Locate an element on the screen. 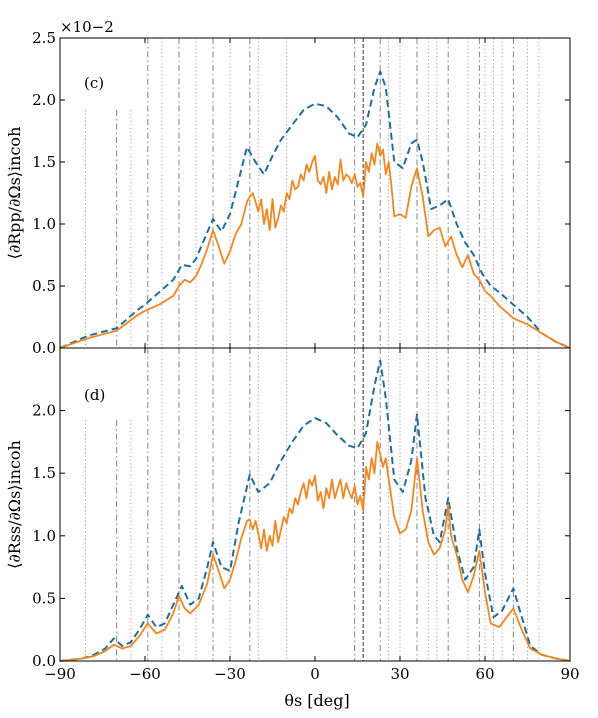 Image resolution: width=598 pixels, height=718 pixels. y-tick-label: 2.5 is located at coordinates (44, 38).